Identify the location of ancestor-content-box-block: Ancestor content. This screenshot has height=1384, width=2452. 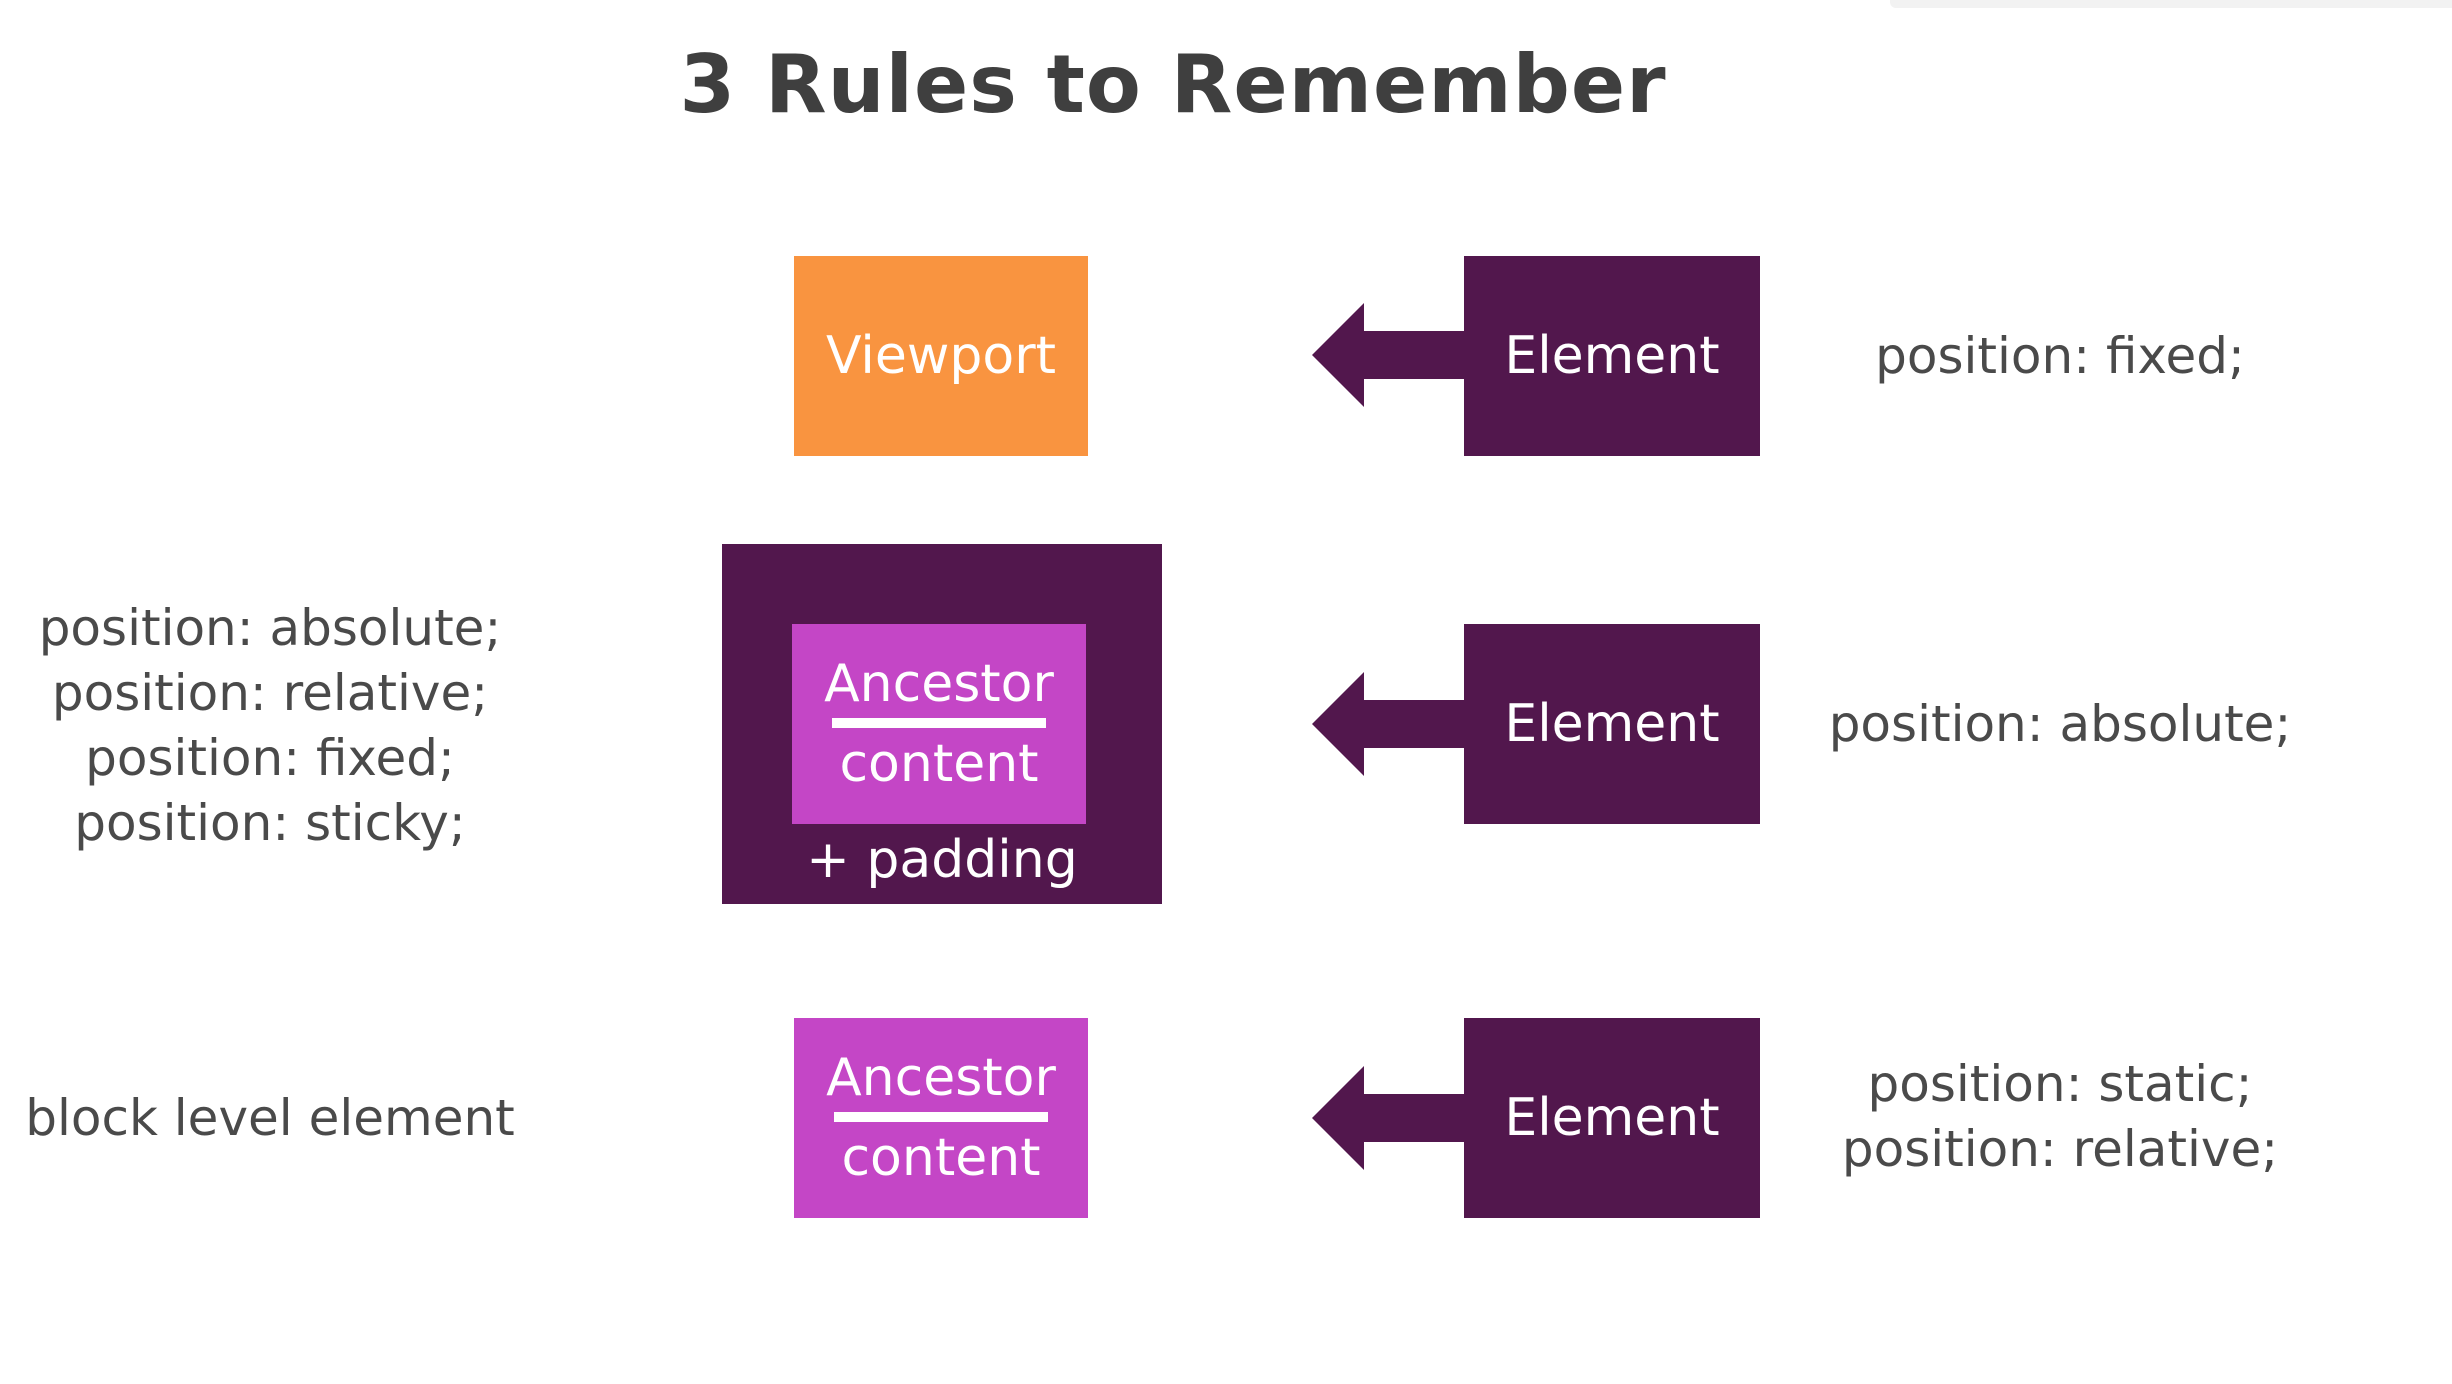
(941, 1118).